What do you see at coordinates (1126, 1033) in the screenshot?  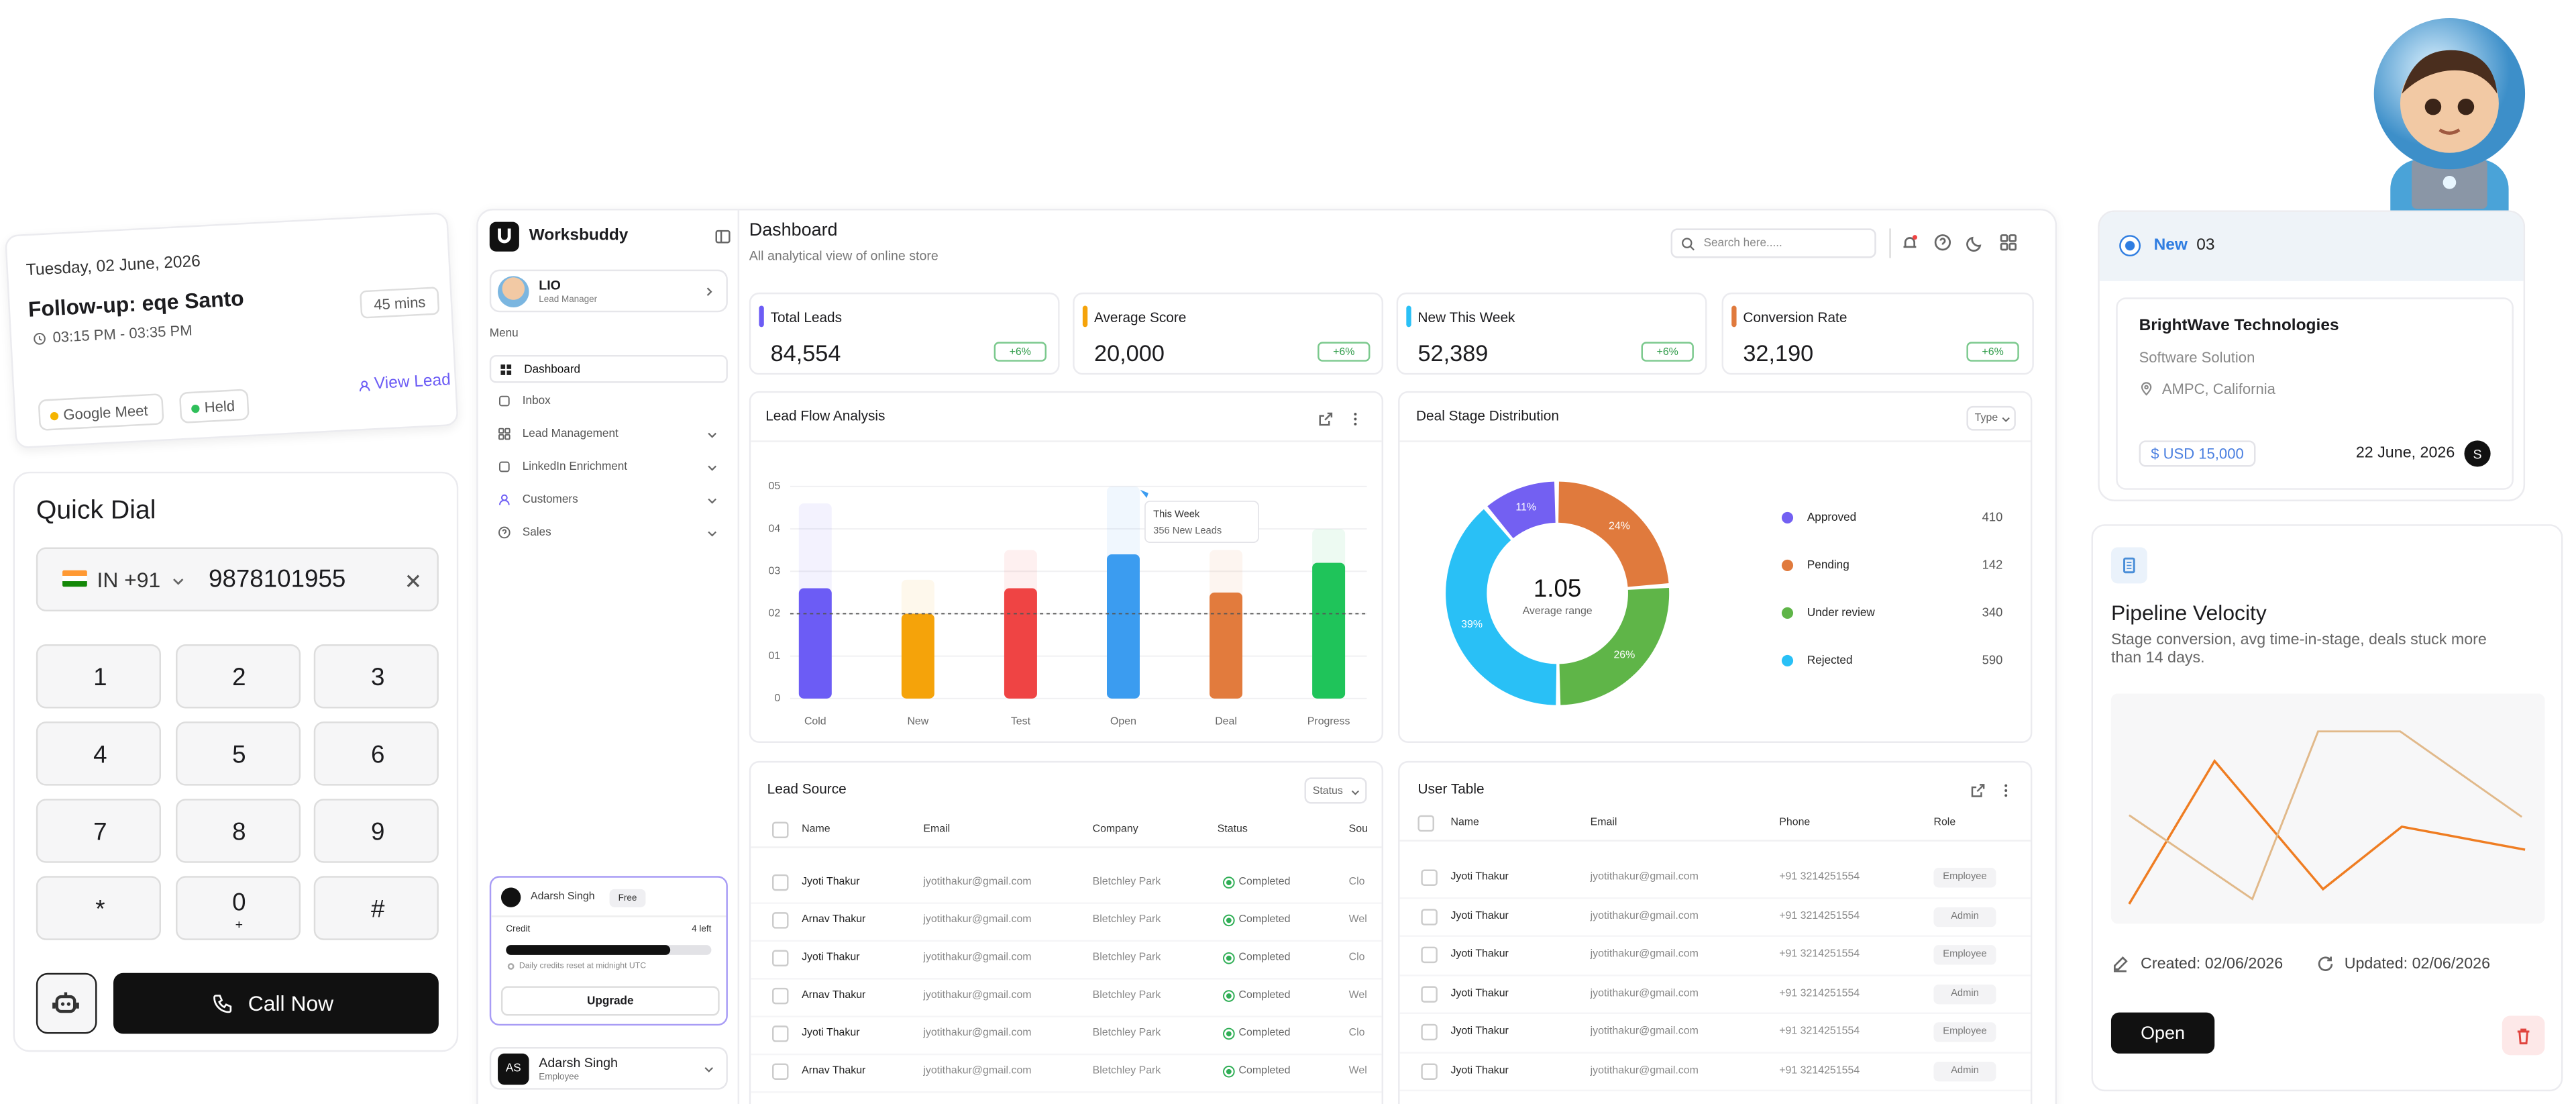 I see `cell: Bletchley Park` at bounding box center [1126, 1033].